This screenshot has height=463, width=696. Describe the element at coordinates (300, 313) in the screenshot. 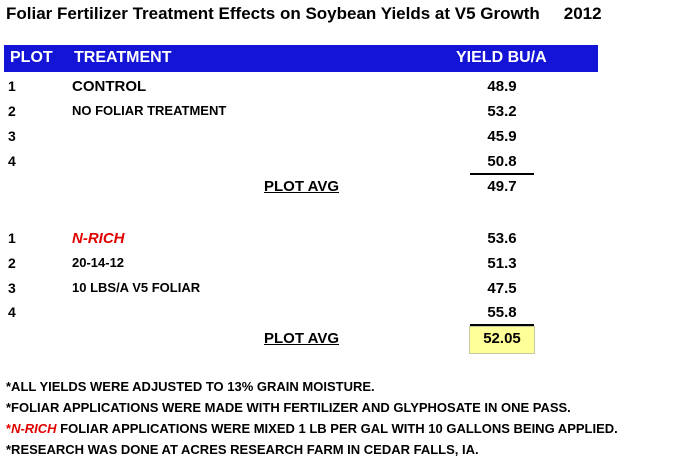

I see `table-row: 4 55.8` at that location.